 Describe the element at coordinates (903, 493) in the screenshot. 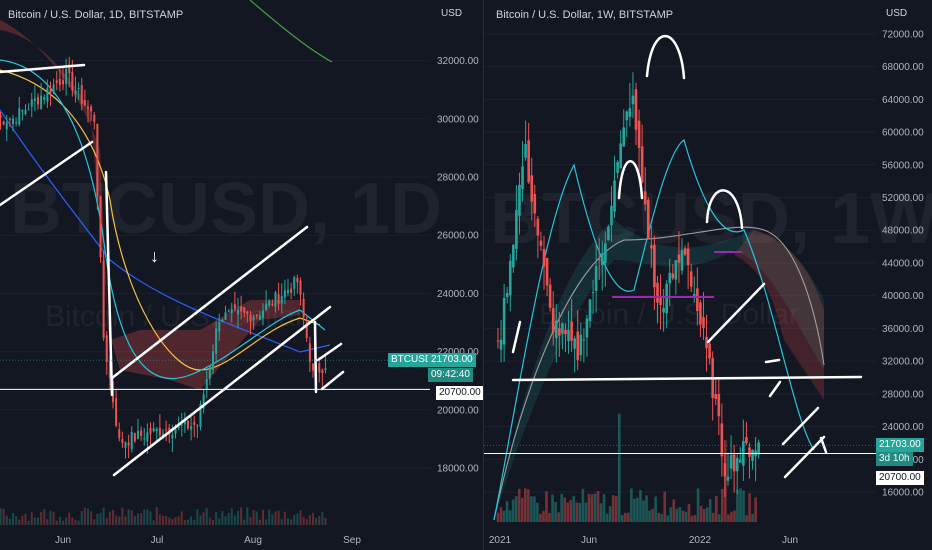

I see `y-tick-label: 16000.00` at that location.